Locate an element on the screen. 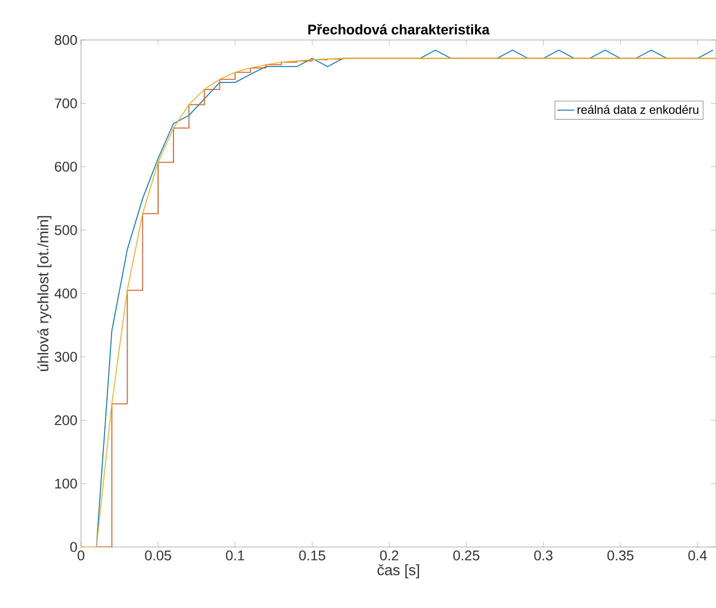  y-tick-label: 800 is located at coordinates (65, 40).